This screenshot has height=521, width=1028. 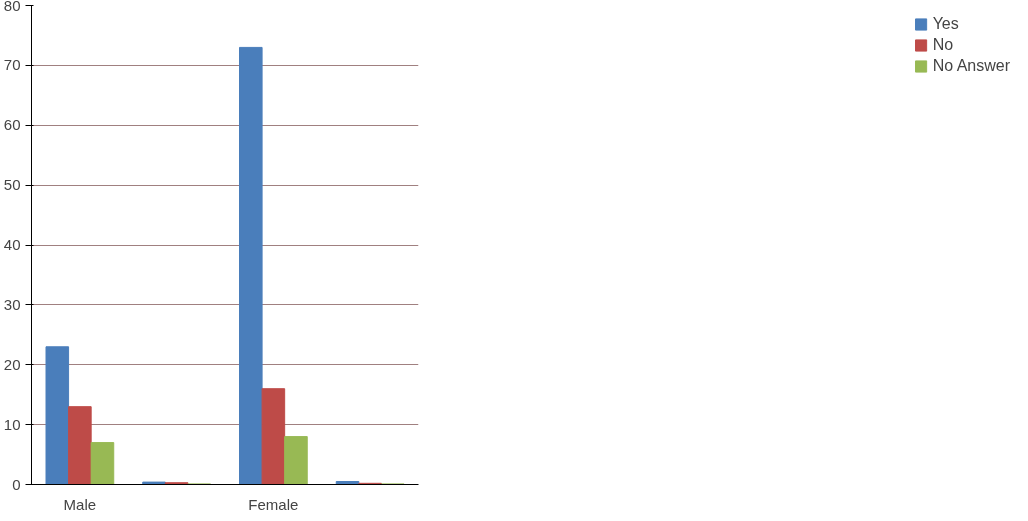 I want to click on y-tick-label: 20, so click(x=12, y=364).